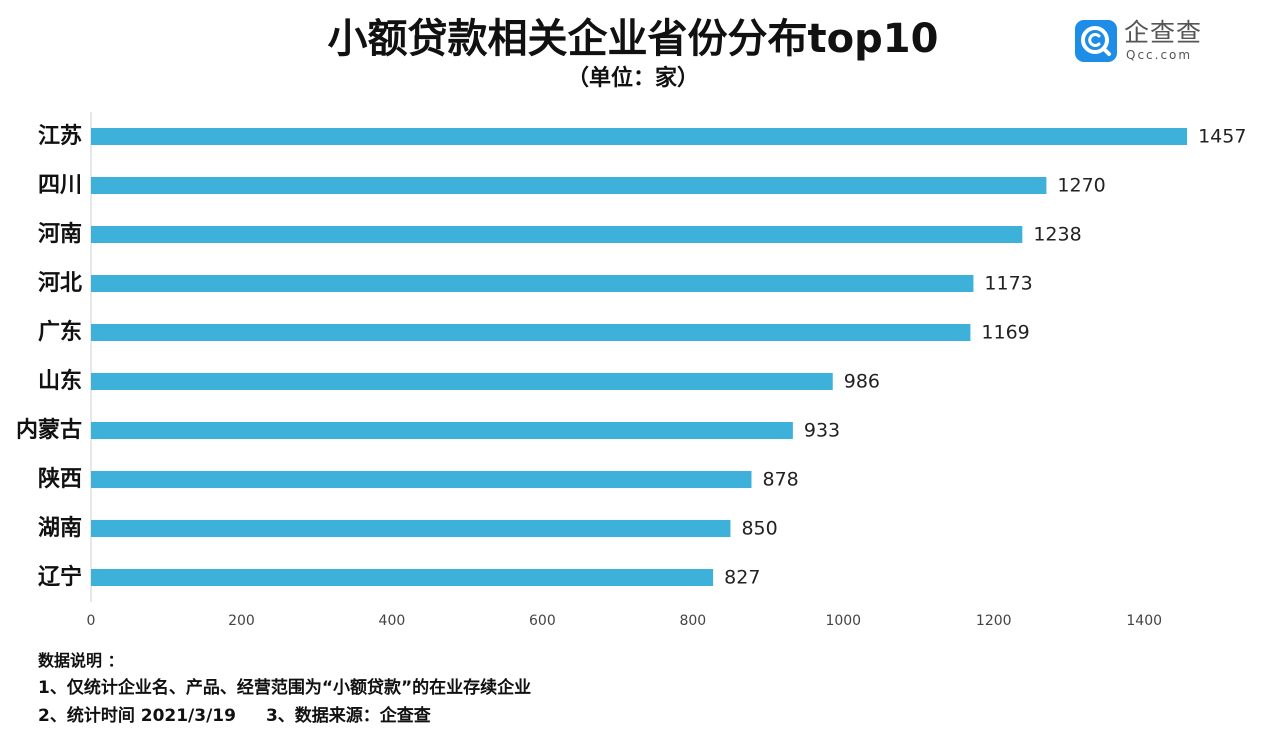 The height and width of the screenshot is (734, 1266). Describe the element at coordinates (137, 716) in the screenshot. I see `notes-line-2-date: 2、统计时间 2021/3/19` at that location.